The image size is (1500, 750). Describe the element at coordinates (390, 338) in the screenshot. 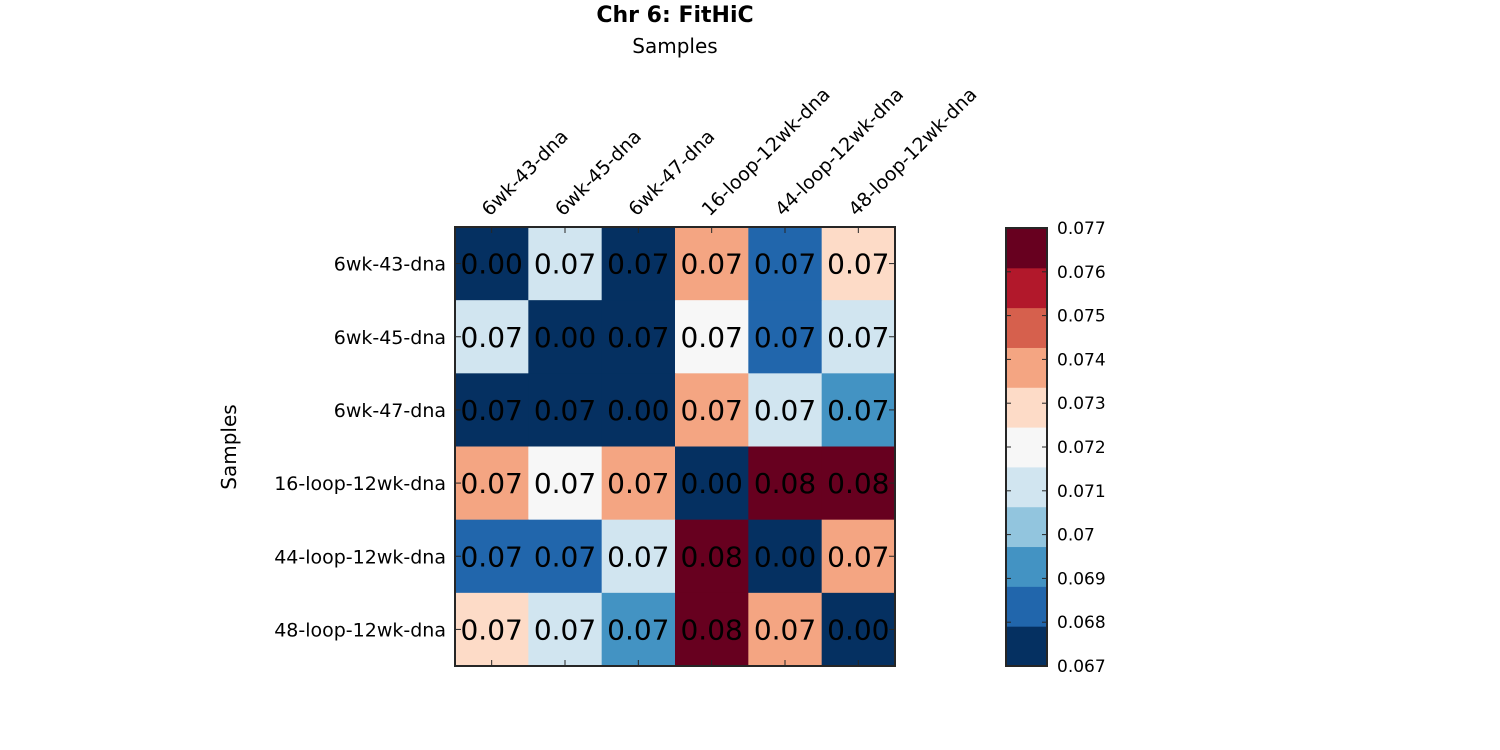

I see `y-tick-label: 6wk-45-dna` at that location.